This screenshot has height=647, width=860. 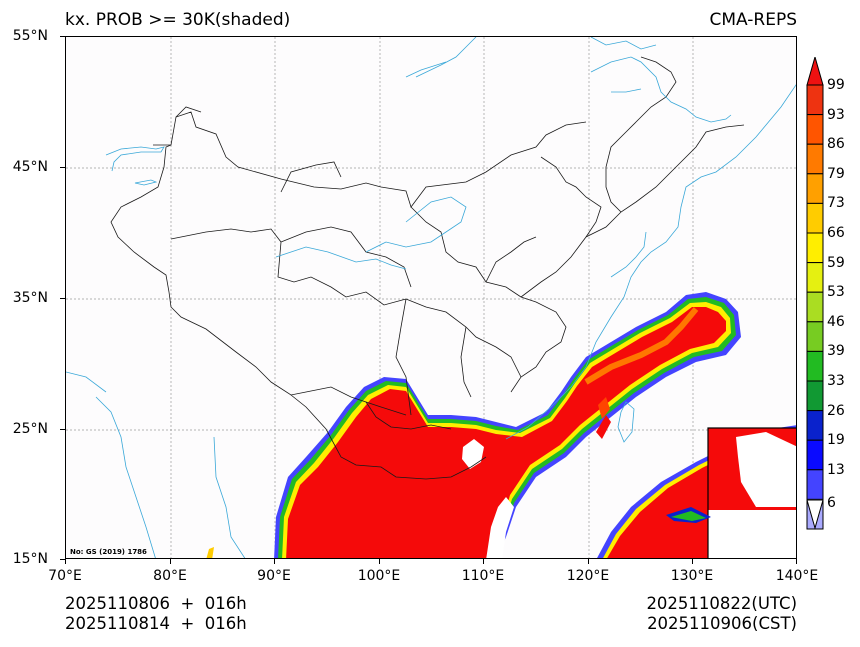 I want to click on colorbar-under-triangle, so click(x=815, y=515).